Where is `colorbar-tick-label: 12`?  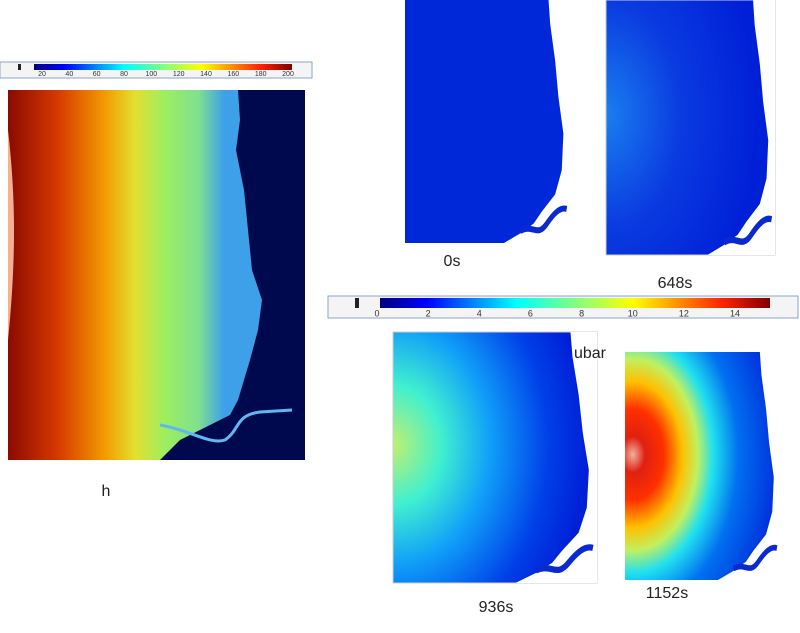
colorbar-tick-label: 12 is located at coordinates (684, 313).